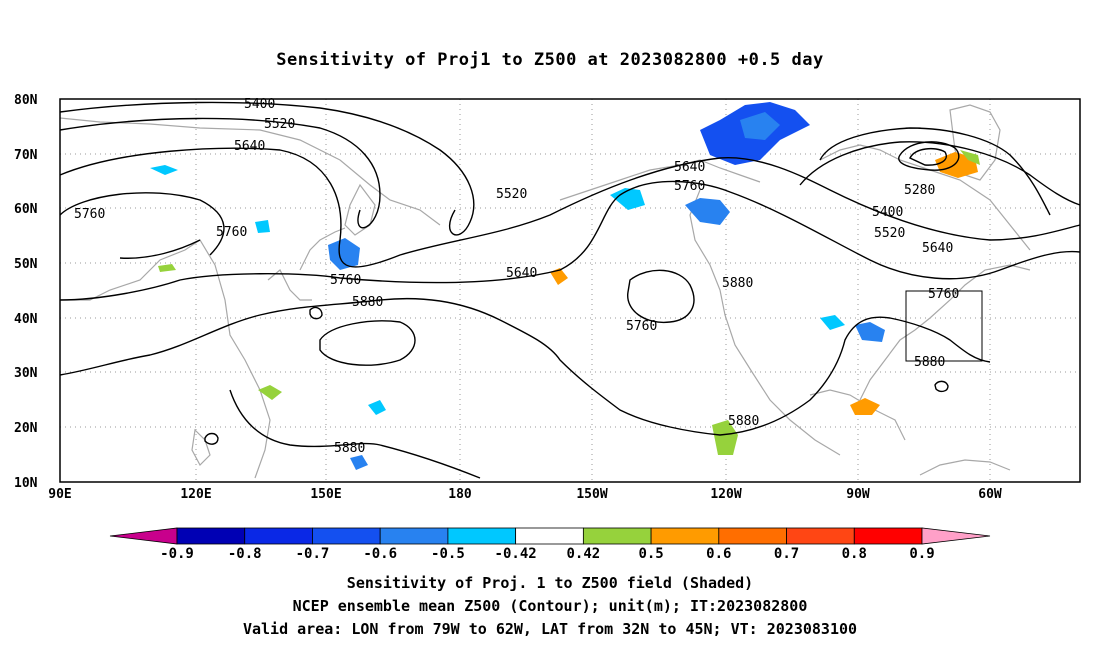  What do you see at coordinates (177, 554) in the screenshot?
I see `colorbar-tick-label: -0.9` at bounding box center [177, 554].